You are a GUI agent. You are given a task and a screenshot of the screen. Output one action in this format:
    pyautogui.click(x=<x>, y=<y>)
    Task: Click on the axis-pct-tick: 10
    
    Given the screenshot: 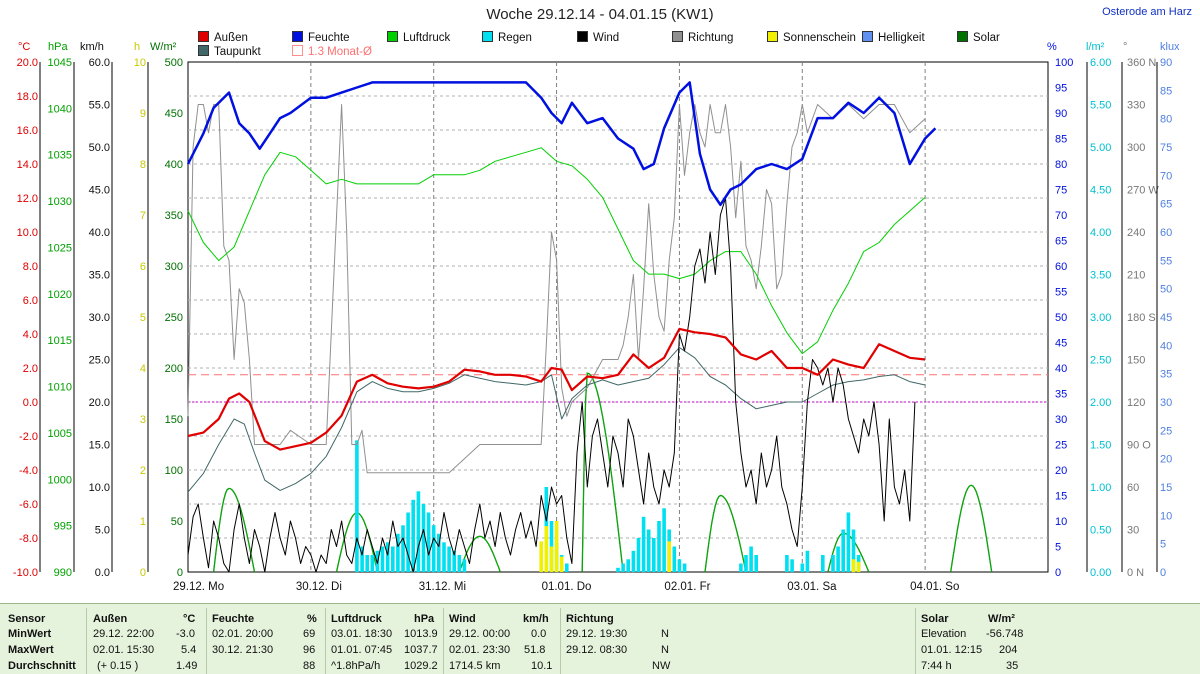 What is the action you would take?
    pyautogui.click(x=1061, y=522)
    